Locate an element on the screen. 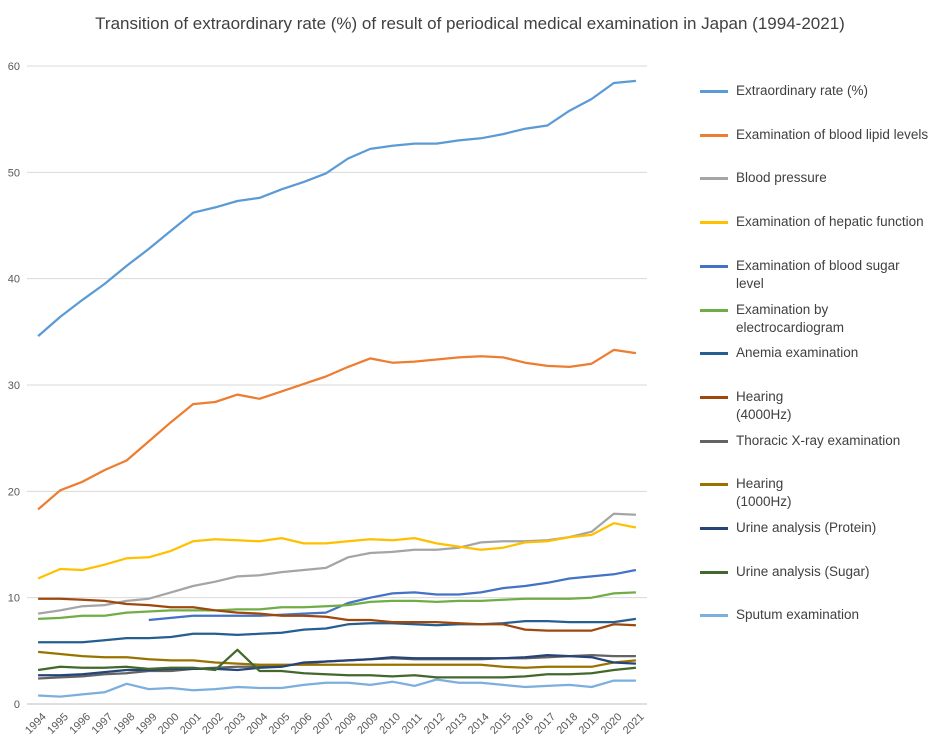 Image resolution: width=940 pixels, height=748 pixels. legend-label: Anemia examination is located at coordinates (797, 353).